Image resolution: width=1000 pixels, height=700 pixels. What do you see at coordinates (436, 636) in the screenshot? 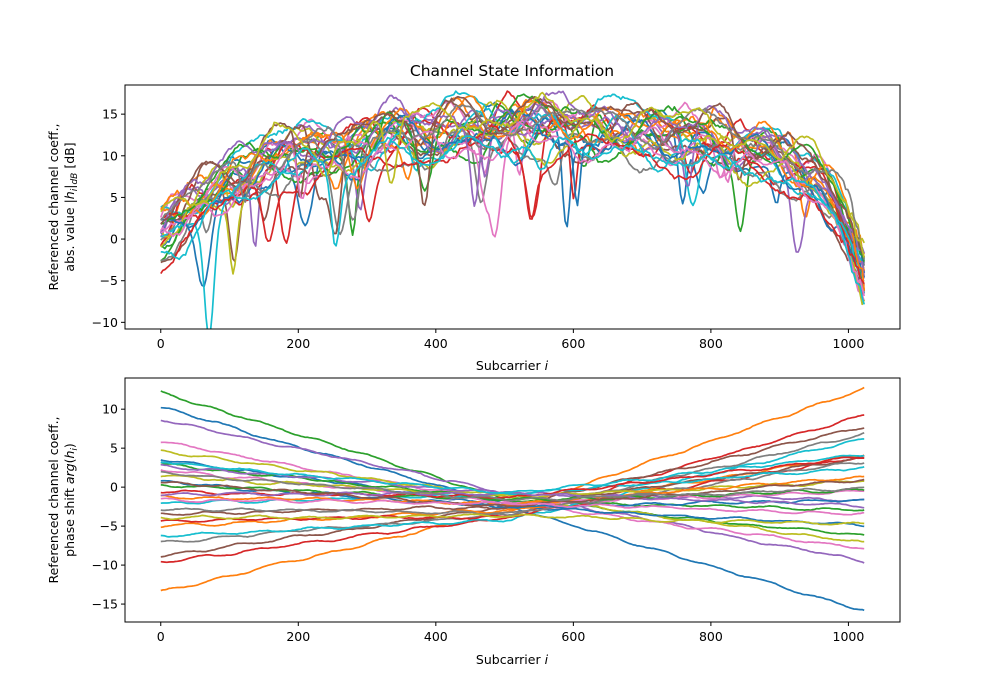
I see `bottom-x-tick-label: 400` at bounding box center [436, 636].